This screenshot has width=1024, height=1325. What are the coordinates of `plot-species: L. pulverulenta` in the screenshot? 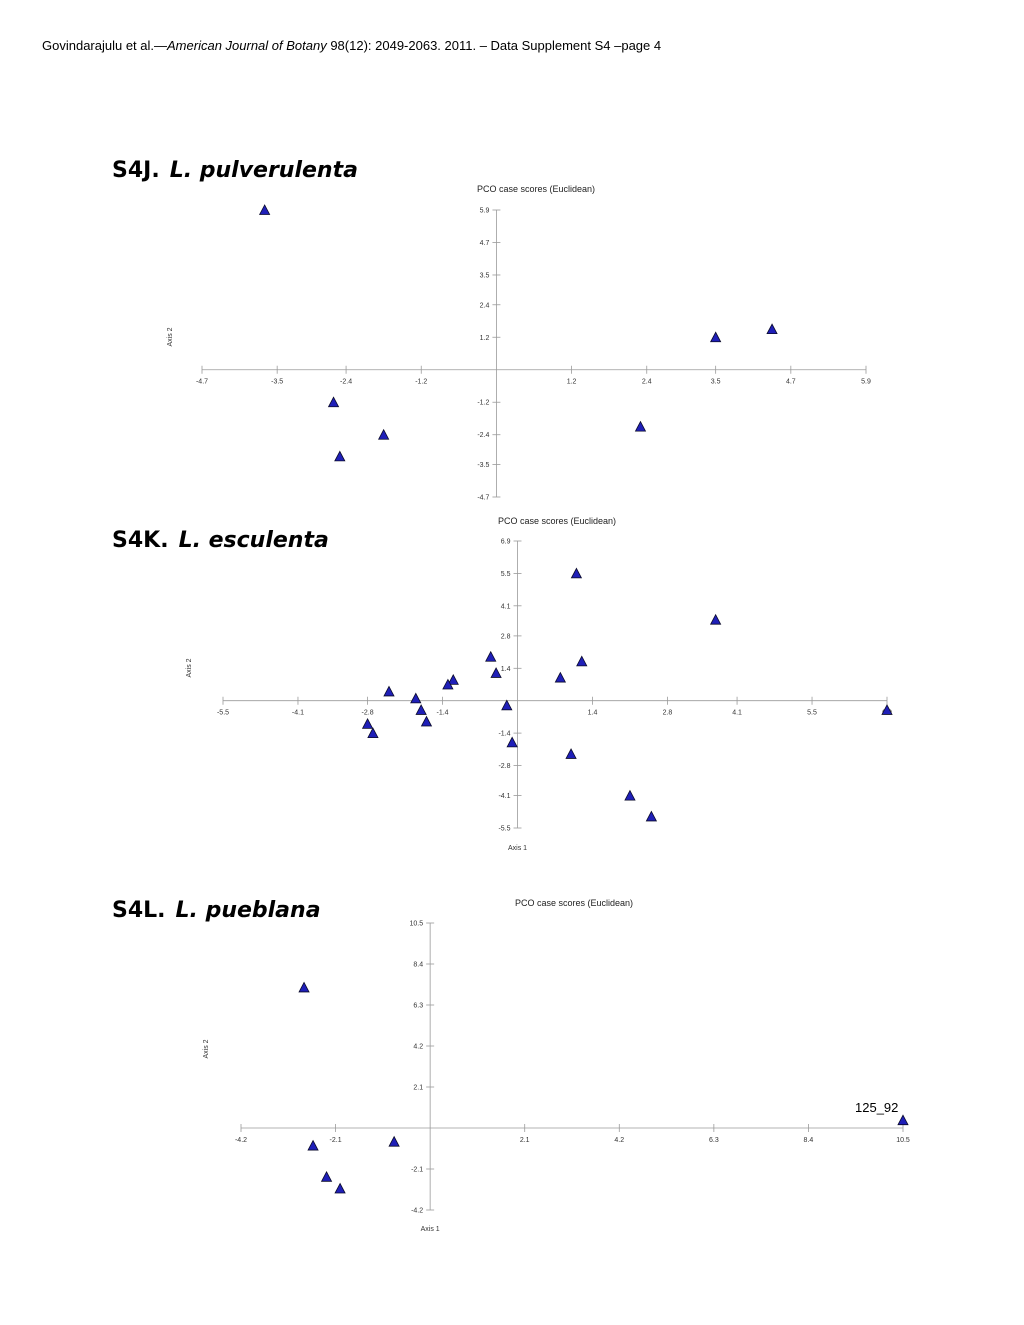 It's located at (263, 170).